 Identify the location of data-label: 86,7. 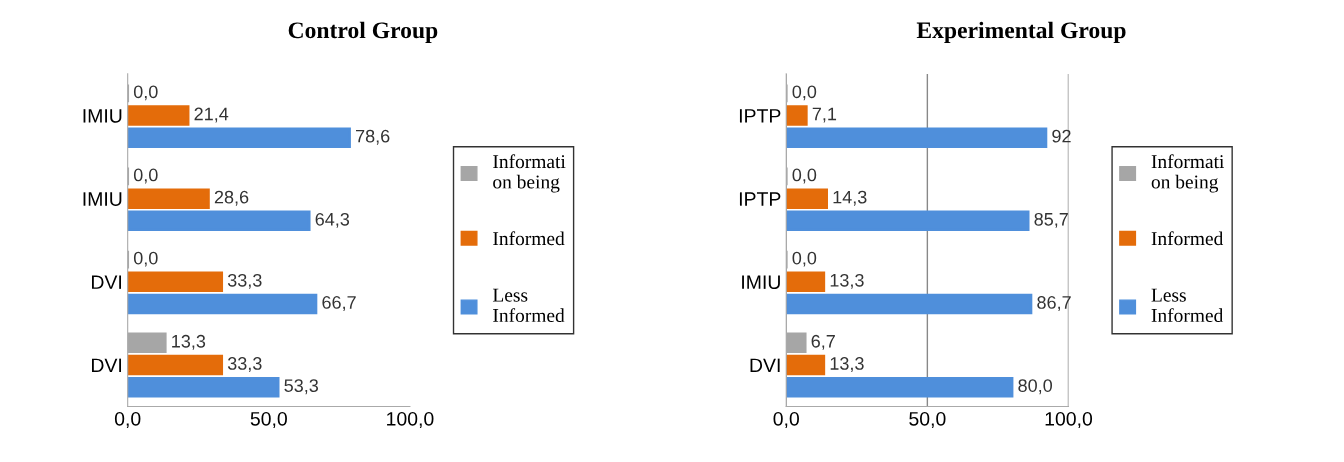
(1054, 303).